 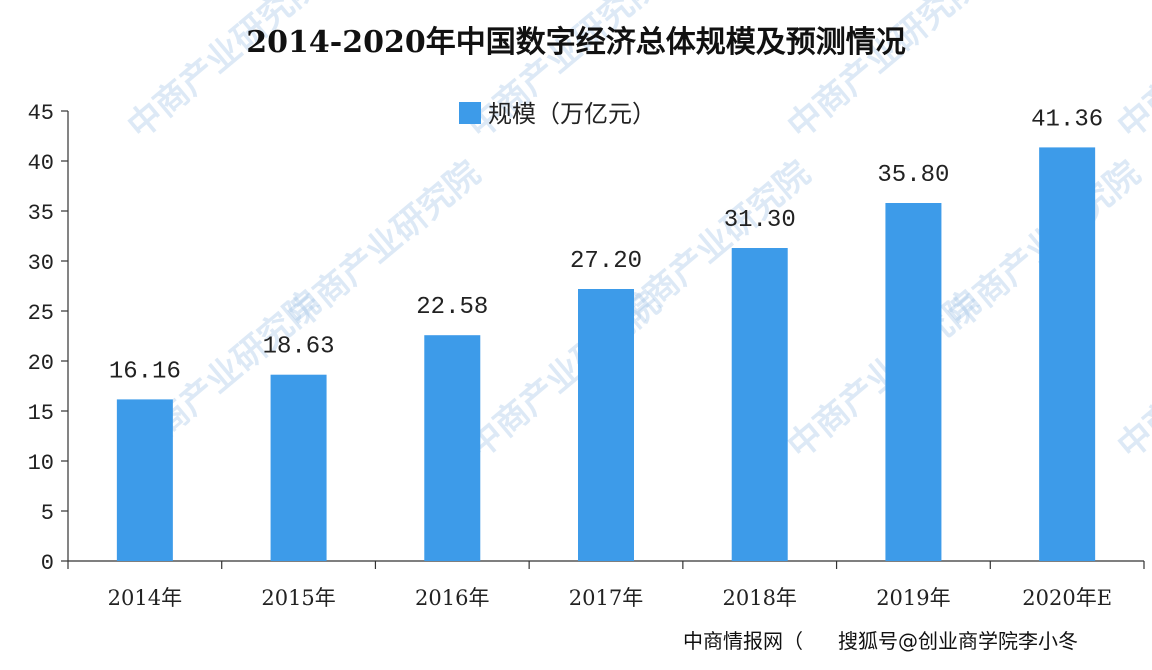 I want to click on y-tick-label: 20, so click(x=41, y=363).